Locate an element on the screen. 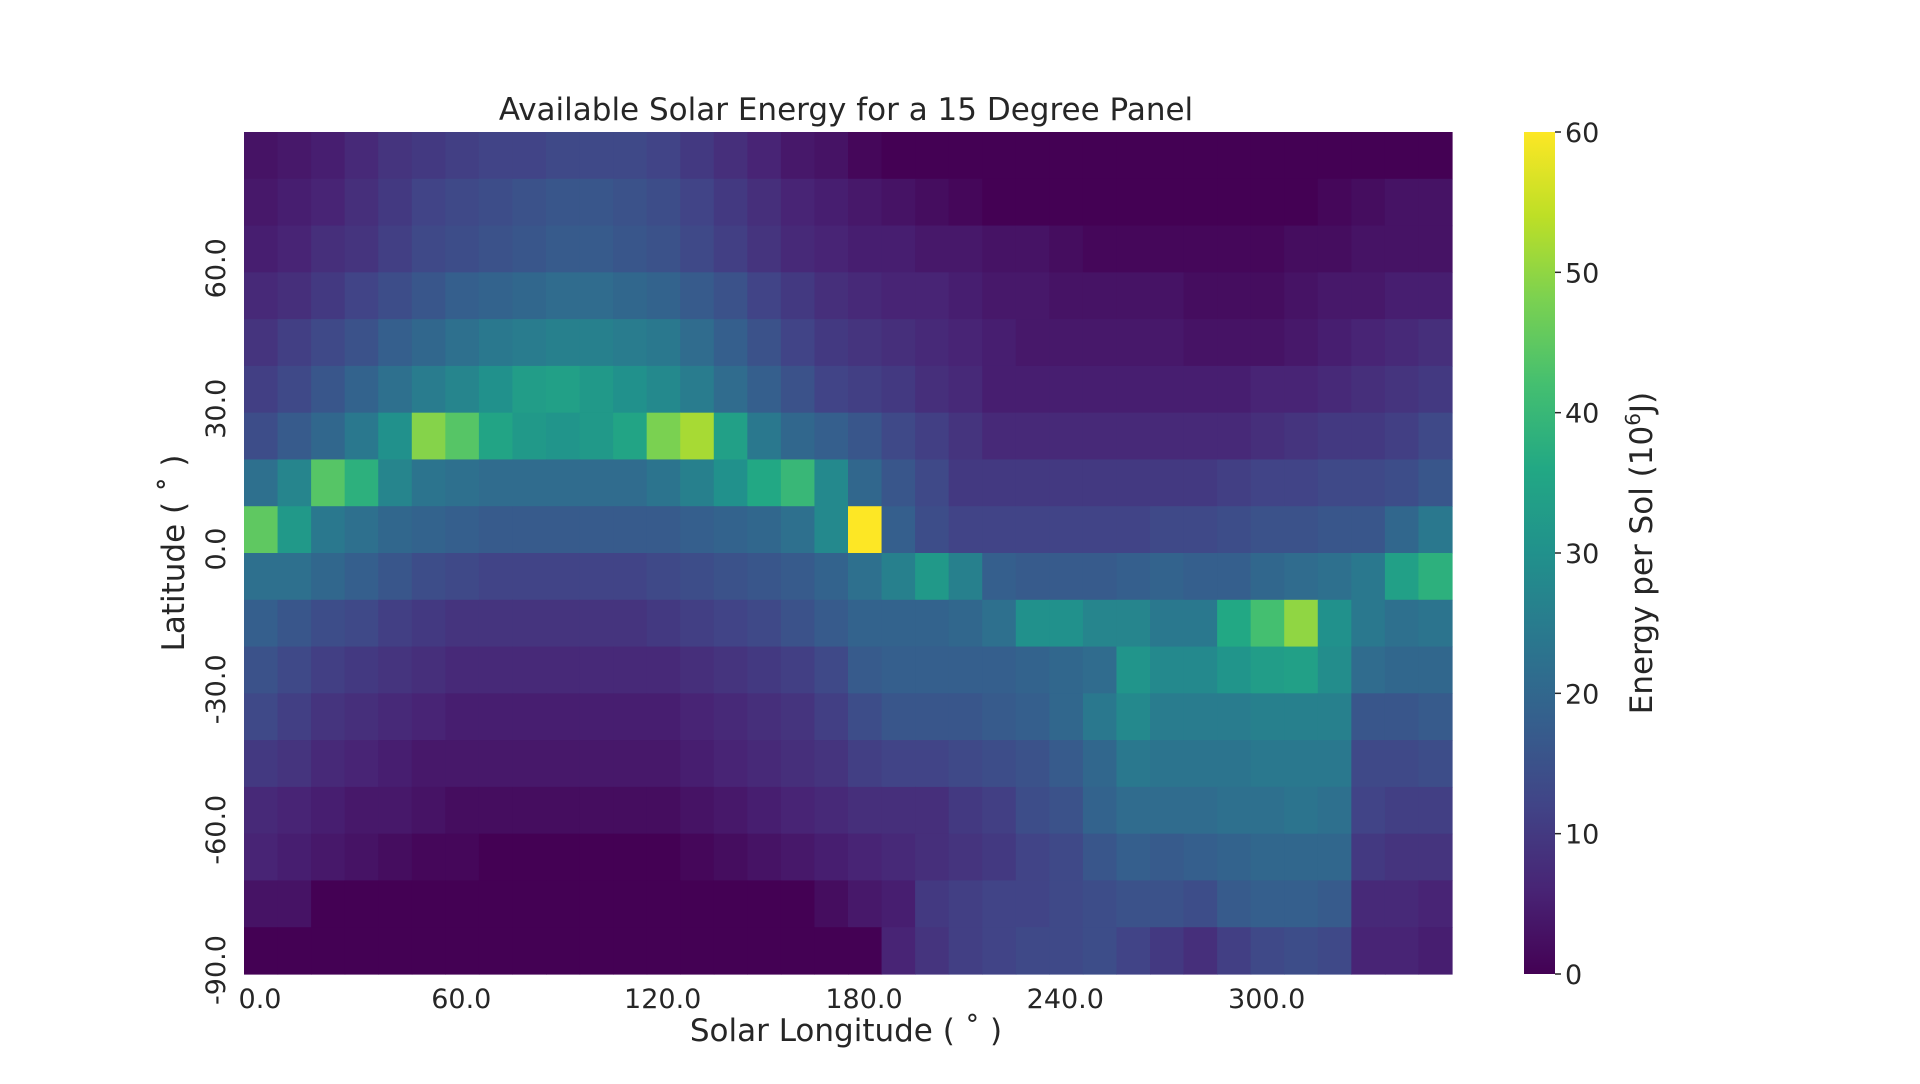 The image size is (1920, 1084). colorbar-tick-label: 10 is located at coordinates (1582, 835).